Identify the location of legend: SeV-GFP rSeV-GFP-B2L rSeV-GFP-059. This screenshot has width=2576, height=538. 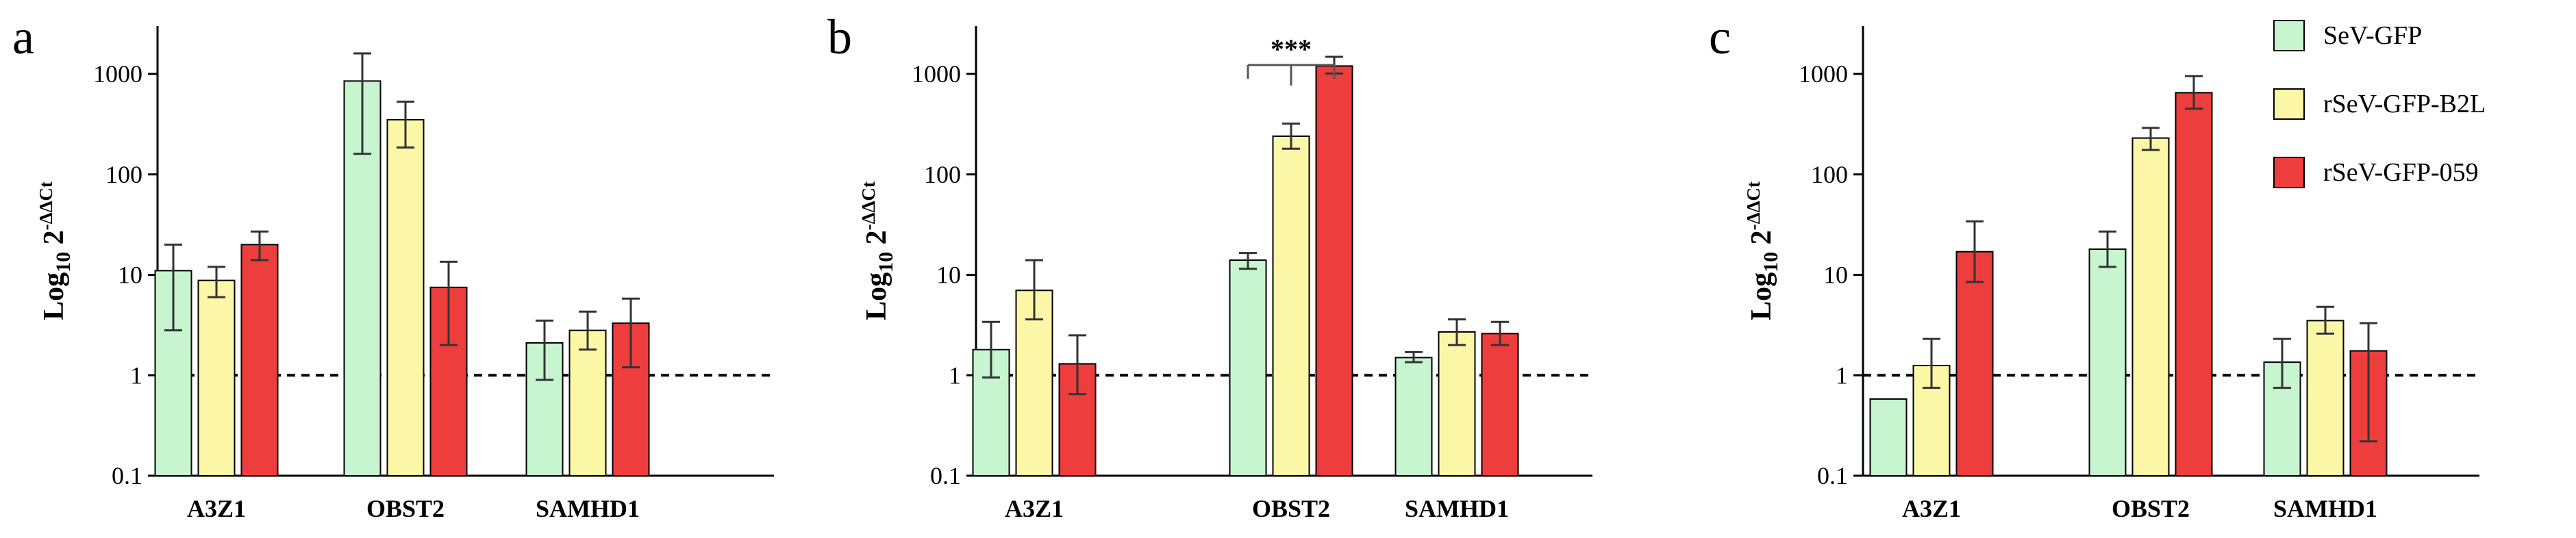
(2379, 104).